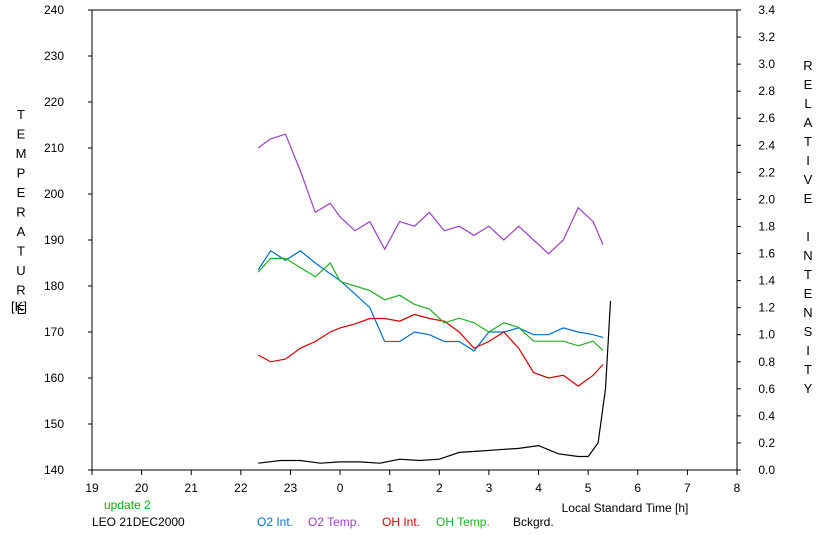  I want to click on y-axis-label-right-char: R, so click(807, 65).